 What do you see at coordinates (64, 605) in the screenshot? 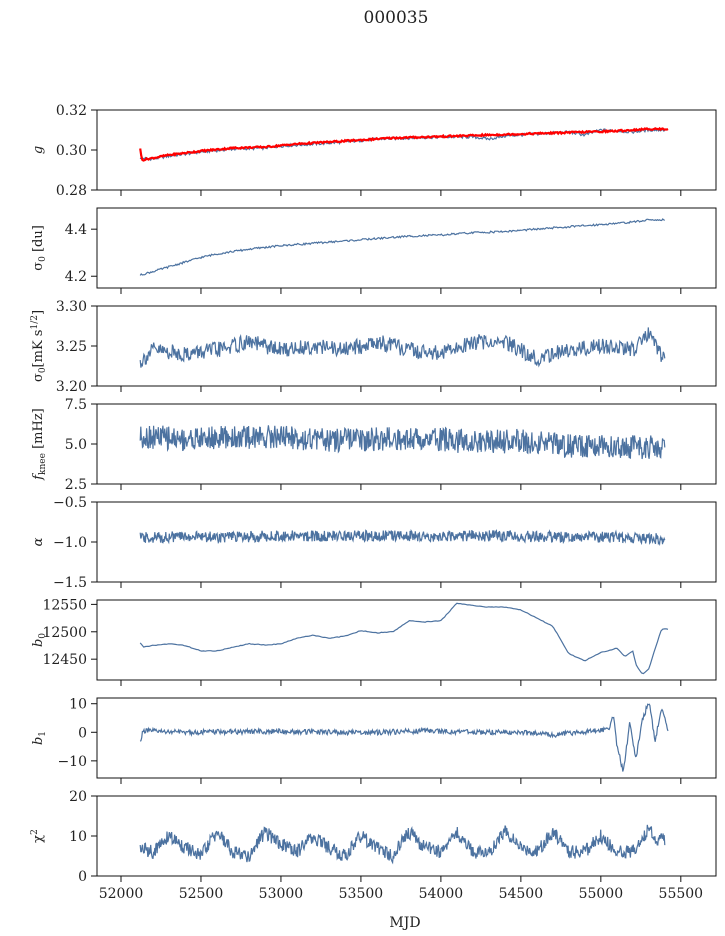
I see `y-tick-label: 12550` at bounding box center [64, 605].